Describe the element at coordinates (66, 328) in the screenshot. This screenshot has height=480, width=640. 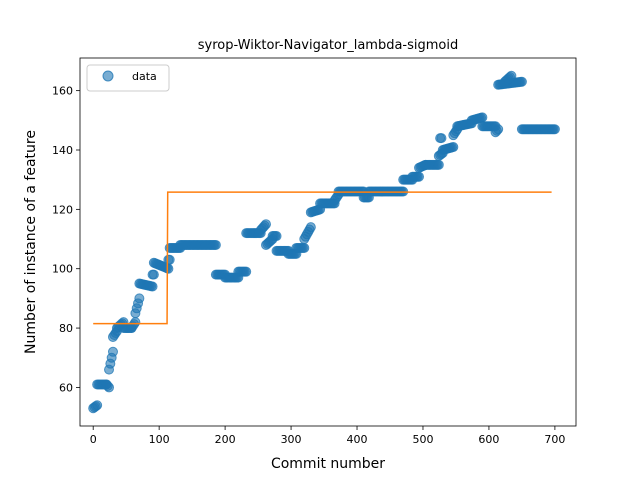
I see `y-tick-label: 80` at that location.